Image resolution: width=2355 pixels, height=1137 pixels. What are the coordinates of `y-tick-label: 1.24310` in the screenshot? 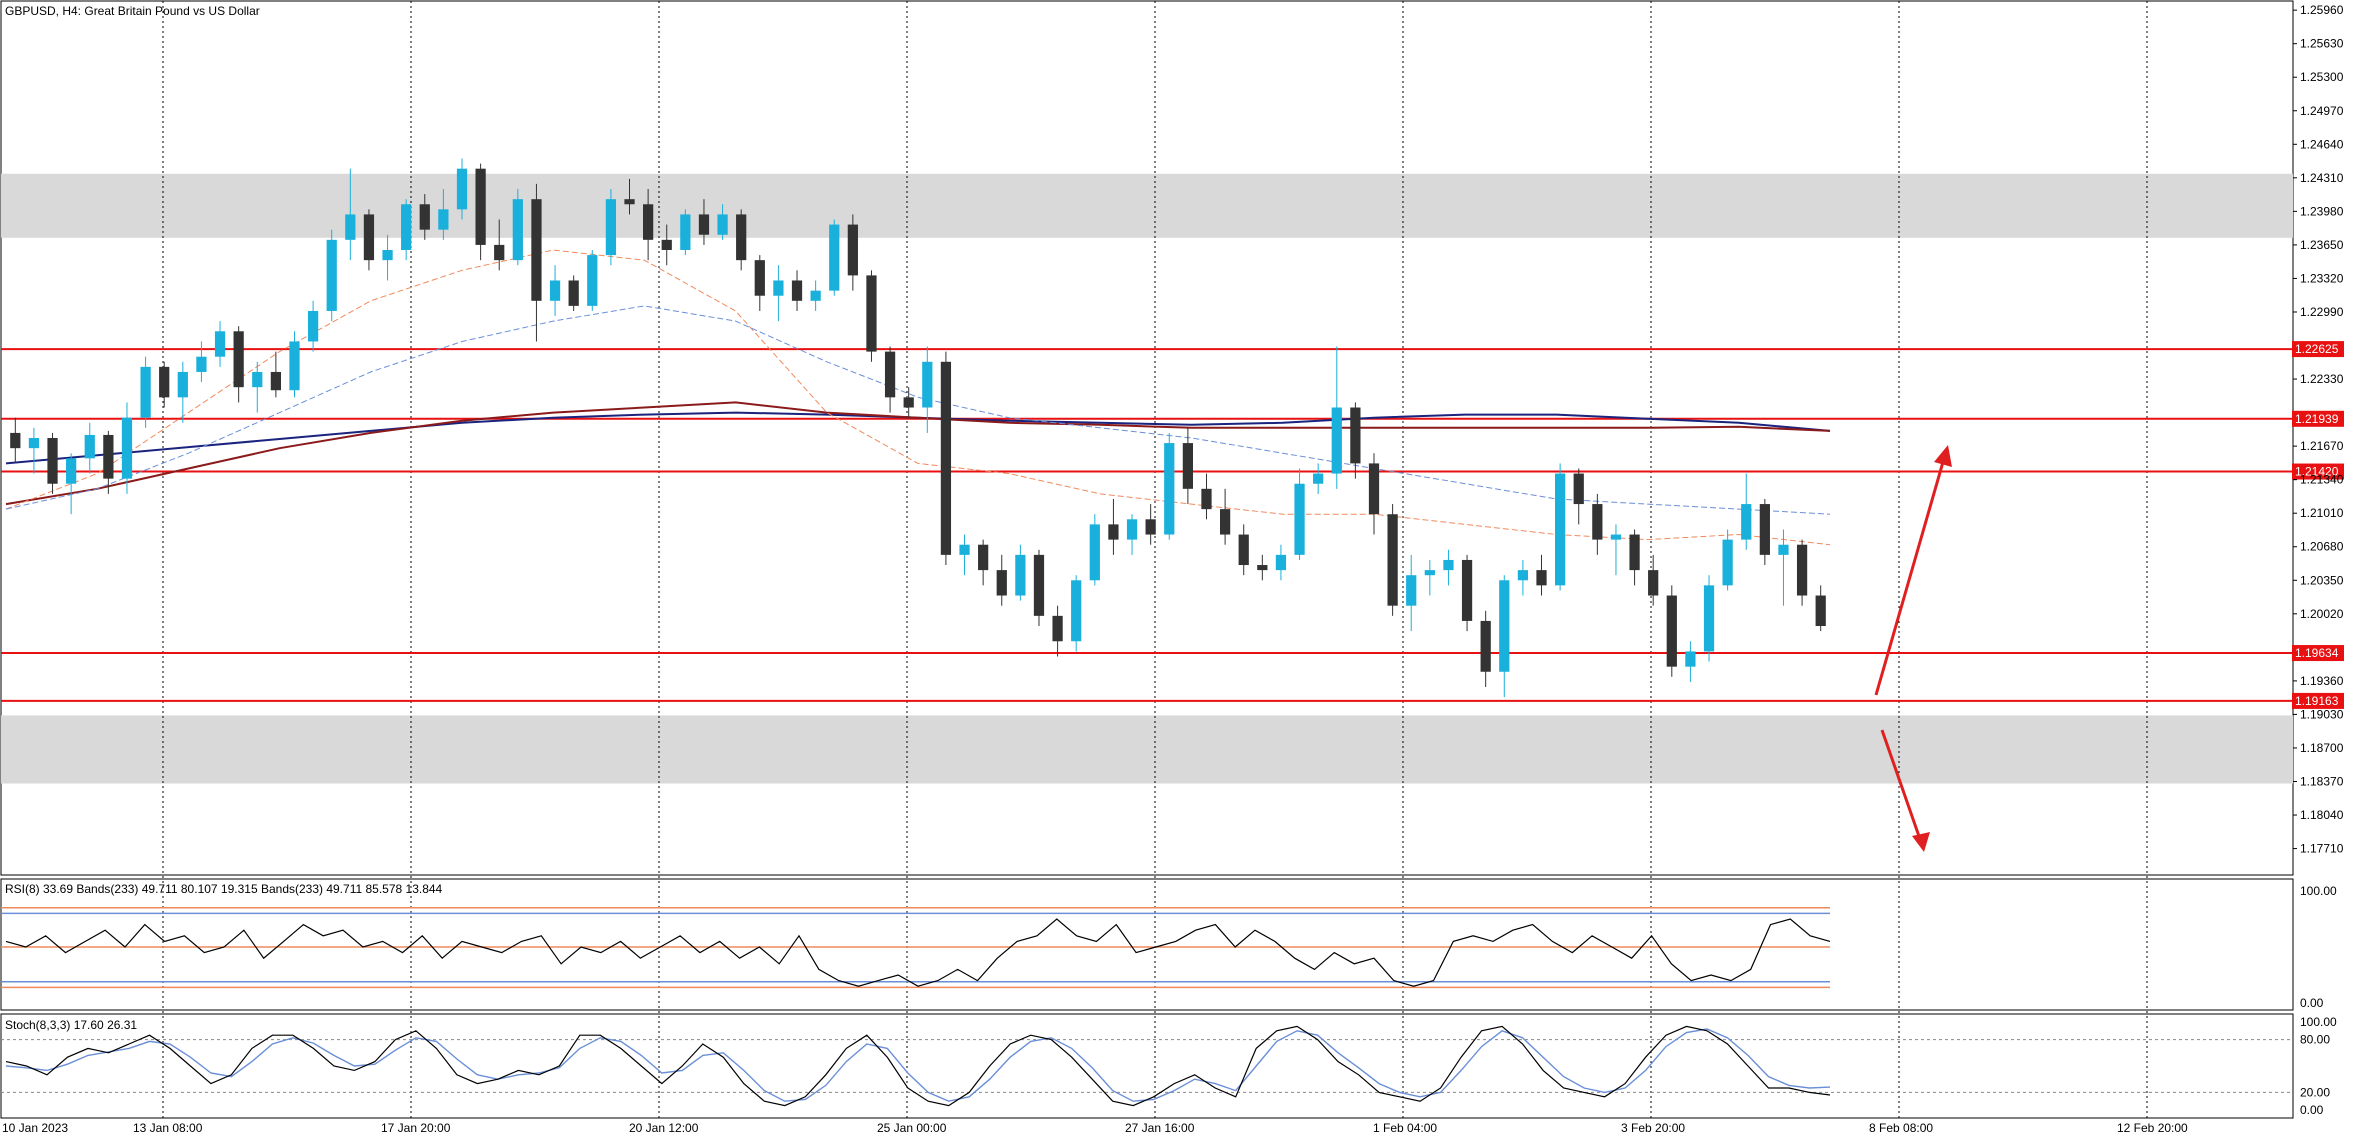 It's located at (2322, 178).